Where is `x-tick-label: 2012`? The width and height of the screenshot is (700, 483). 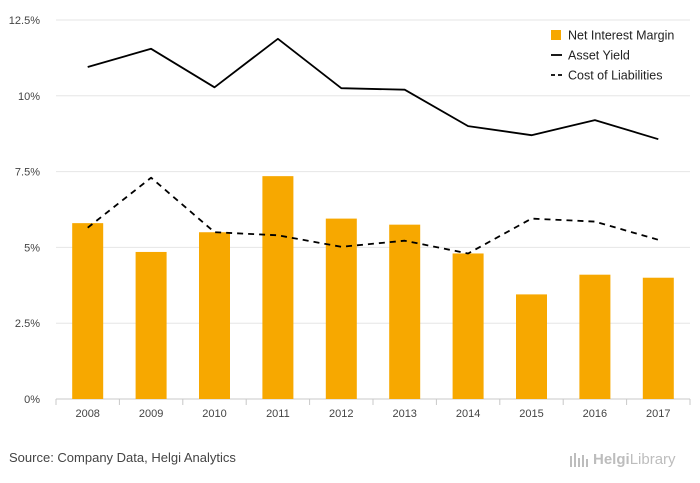 x-tick-label: 2012 is located at coordinates (341, 414).